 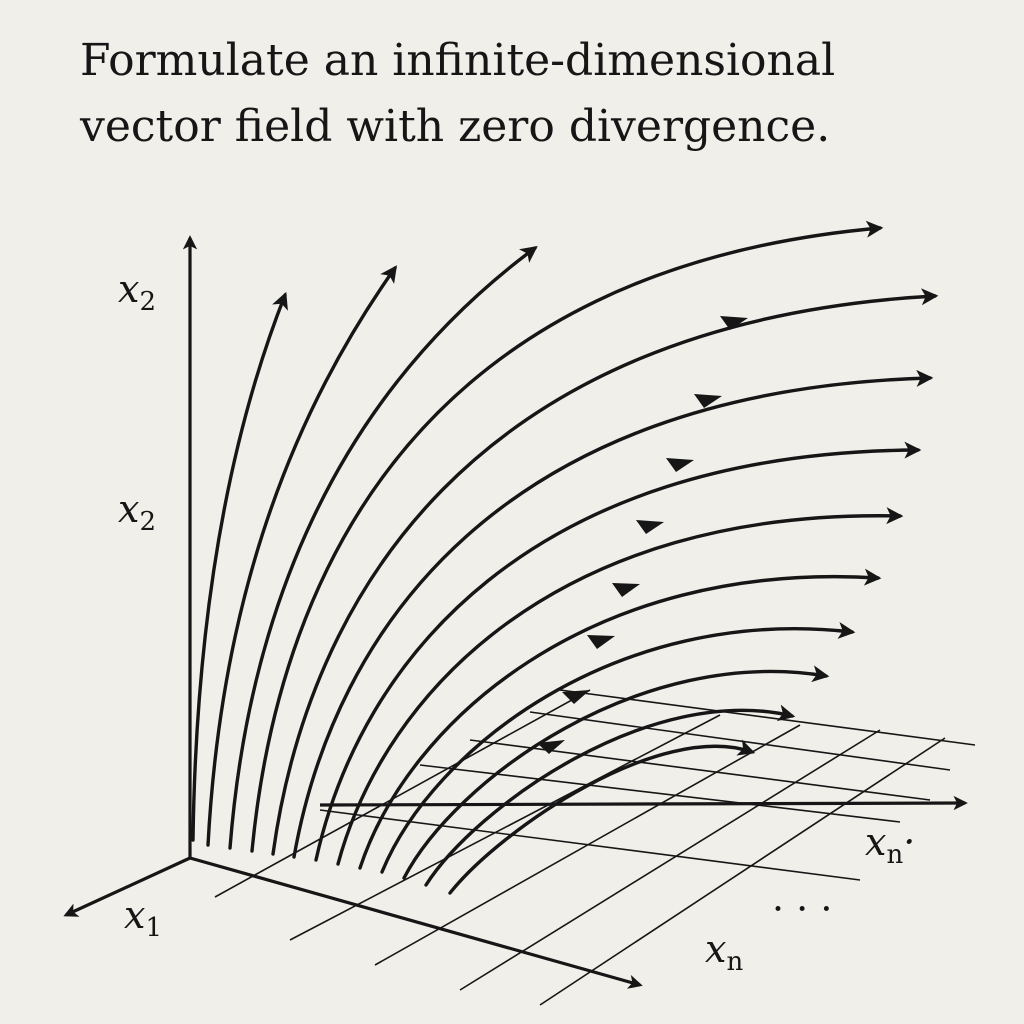 What do you see at coordinates (802, 909) in the screenshot?
I see `ellipsis: · · ·` at bounding box center [802, 909].